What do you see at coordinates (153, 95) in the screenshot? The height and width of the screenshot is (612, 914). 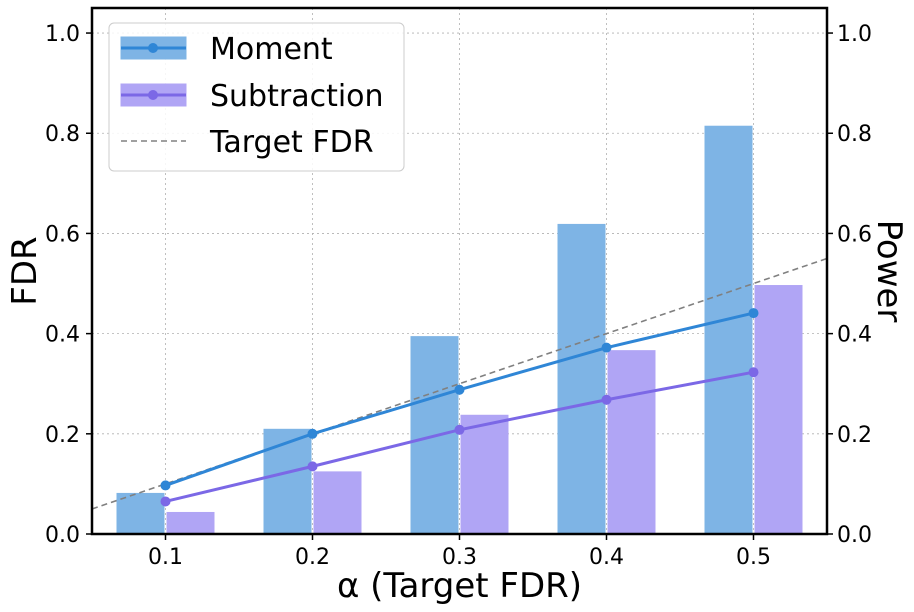 I see `legend-marker-subtraction` at bounding box center [153, 95].